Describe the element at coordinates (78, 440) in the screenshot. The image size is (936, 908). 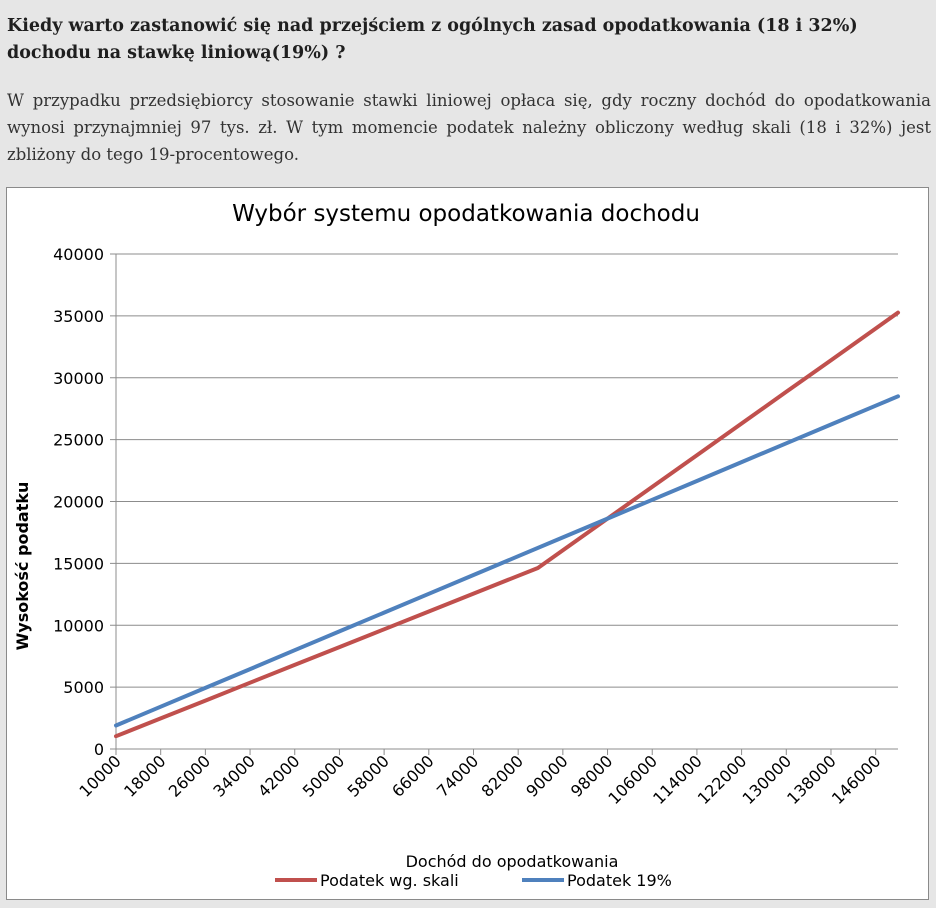
I see `y-tick-label: 25000` at that location.